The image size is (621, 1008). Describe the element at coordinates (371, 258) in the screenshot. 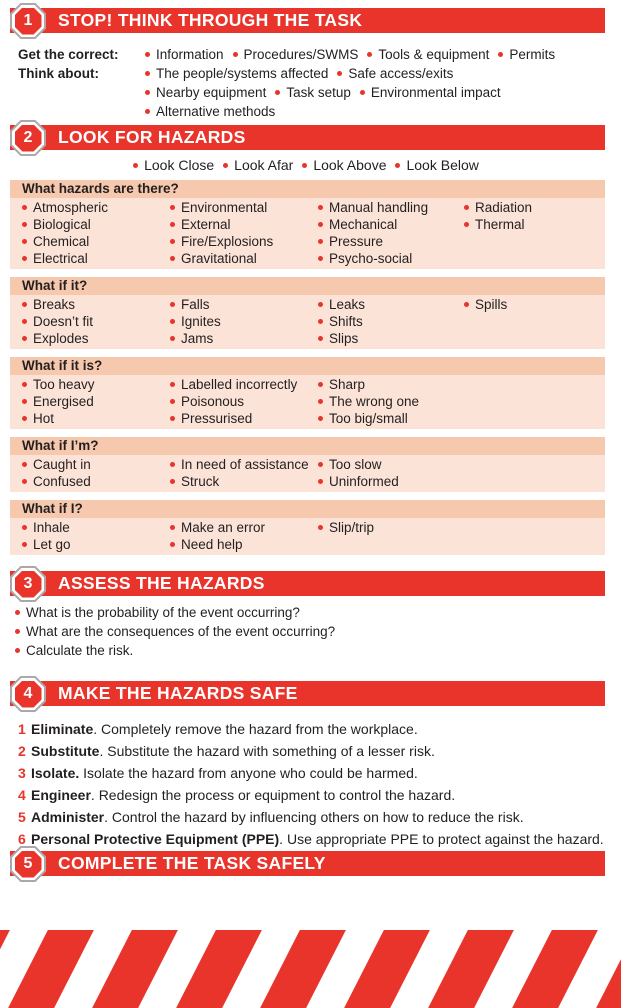

I see `item-label: Psycho-social` at that location.